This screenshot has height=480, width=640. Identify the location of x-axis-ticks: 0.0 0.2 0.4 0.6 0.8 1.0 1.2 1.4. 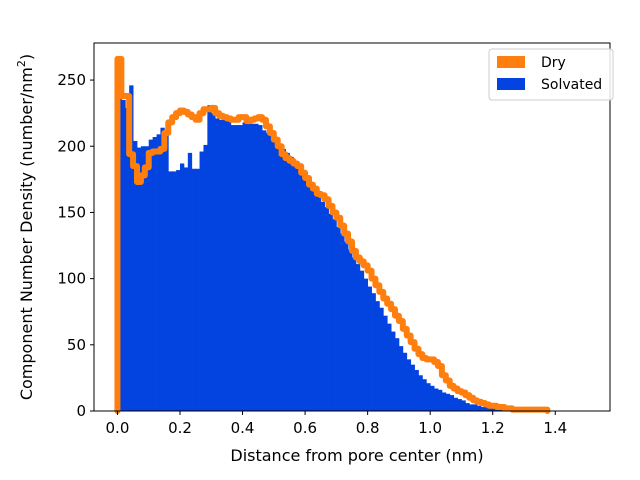
(336, 424).